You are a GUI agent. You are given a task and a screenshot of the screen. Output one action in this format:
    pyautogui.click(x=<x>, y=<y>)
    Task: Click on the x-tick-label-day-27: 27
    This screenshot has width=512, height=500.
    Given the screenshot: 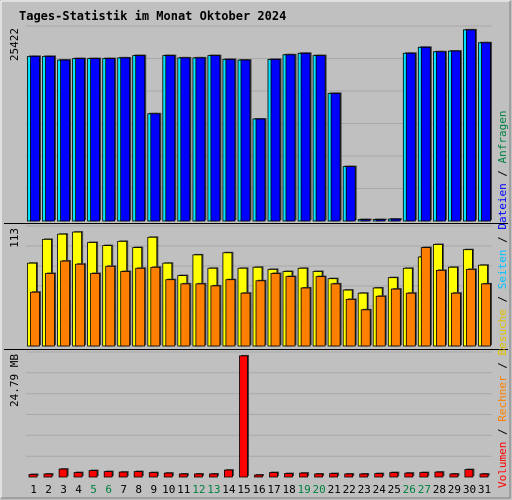 What is the action you would take?
    pyautogui.click(x=424, y=489)
    